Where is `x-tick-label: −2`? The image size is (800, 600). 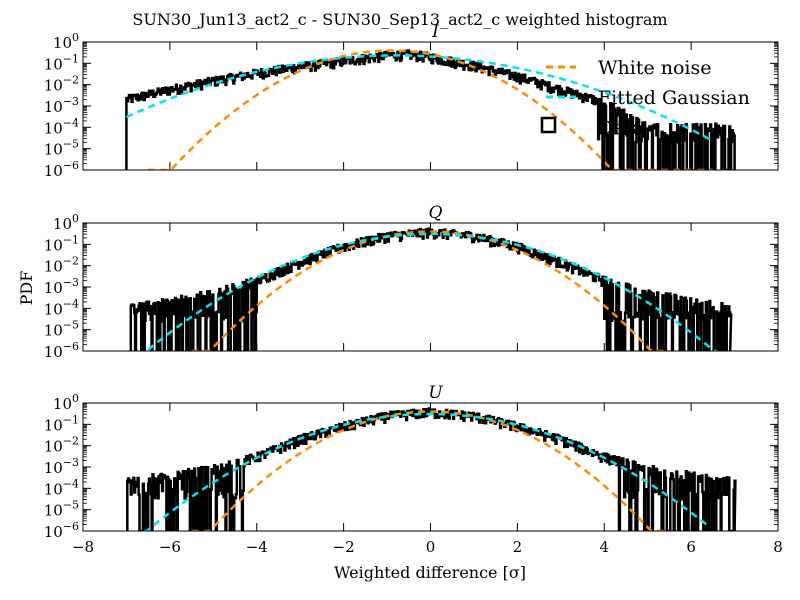
x-tick-label: −2 is located at coordinates (344, 547).